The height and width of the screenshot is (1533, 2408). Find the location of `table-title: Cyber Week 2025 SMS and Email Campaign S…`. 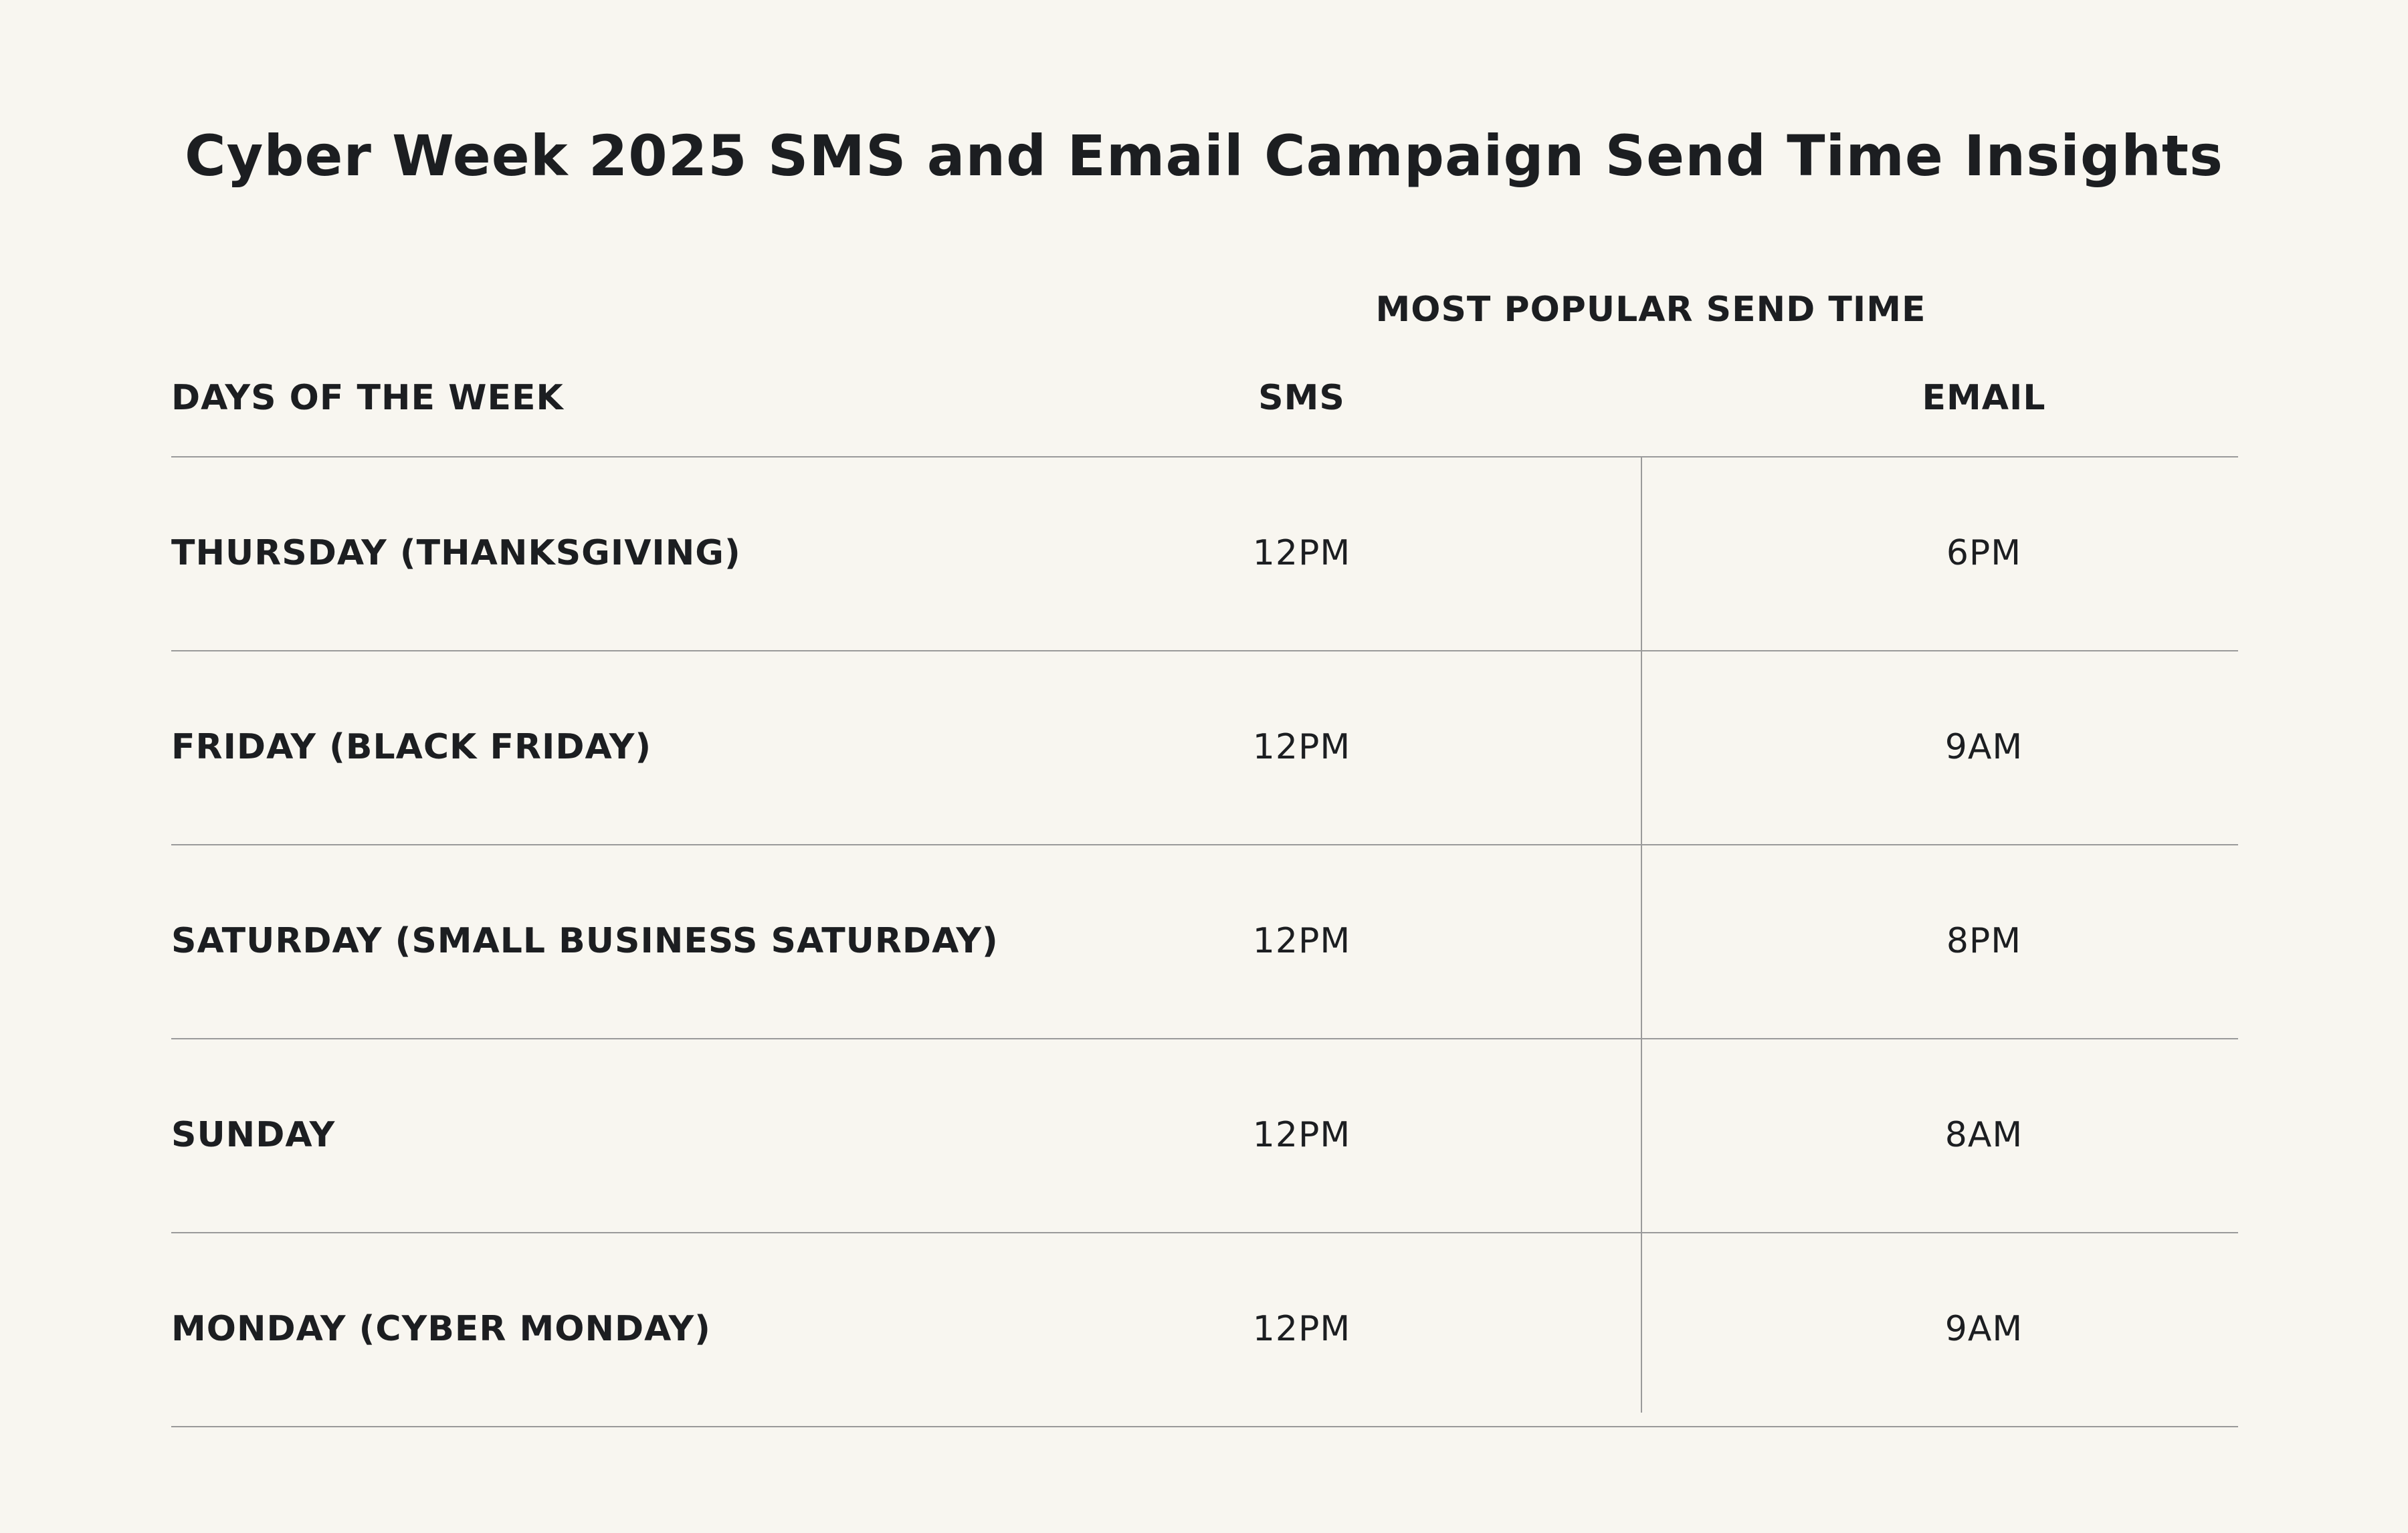

table-title: Cyber Week 2025 SMS and Email Campaign S… is located at coordinates (1204, 156).